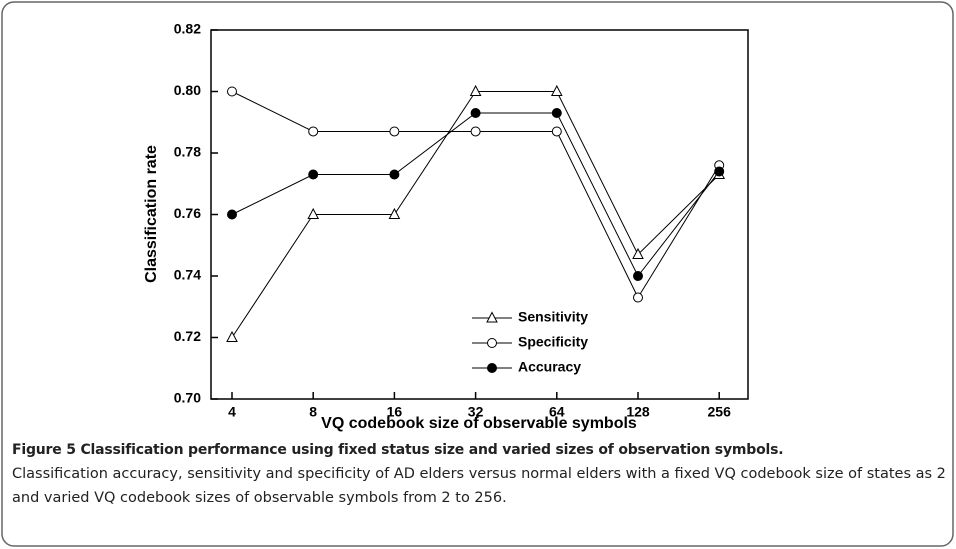 This screenshot has width=956, height=549. I want to click on legend-label: Sensitivity, so click(553, 317).